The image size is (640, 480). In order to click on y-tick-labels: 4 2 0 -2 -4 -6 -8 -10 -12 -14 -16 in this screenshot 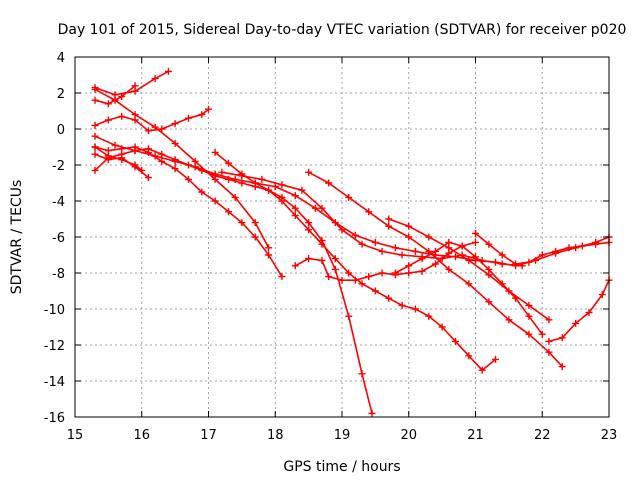, I will do `click(54, 238)`.